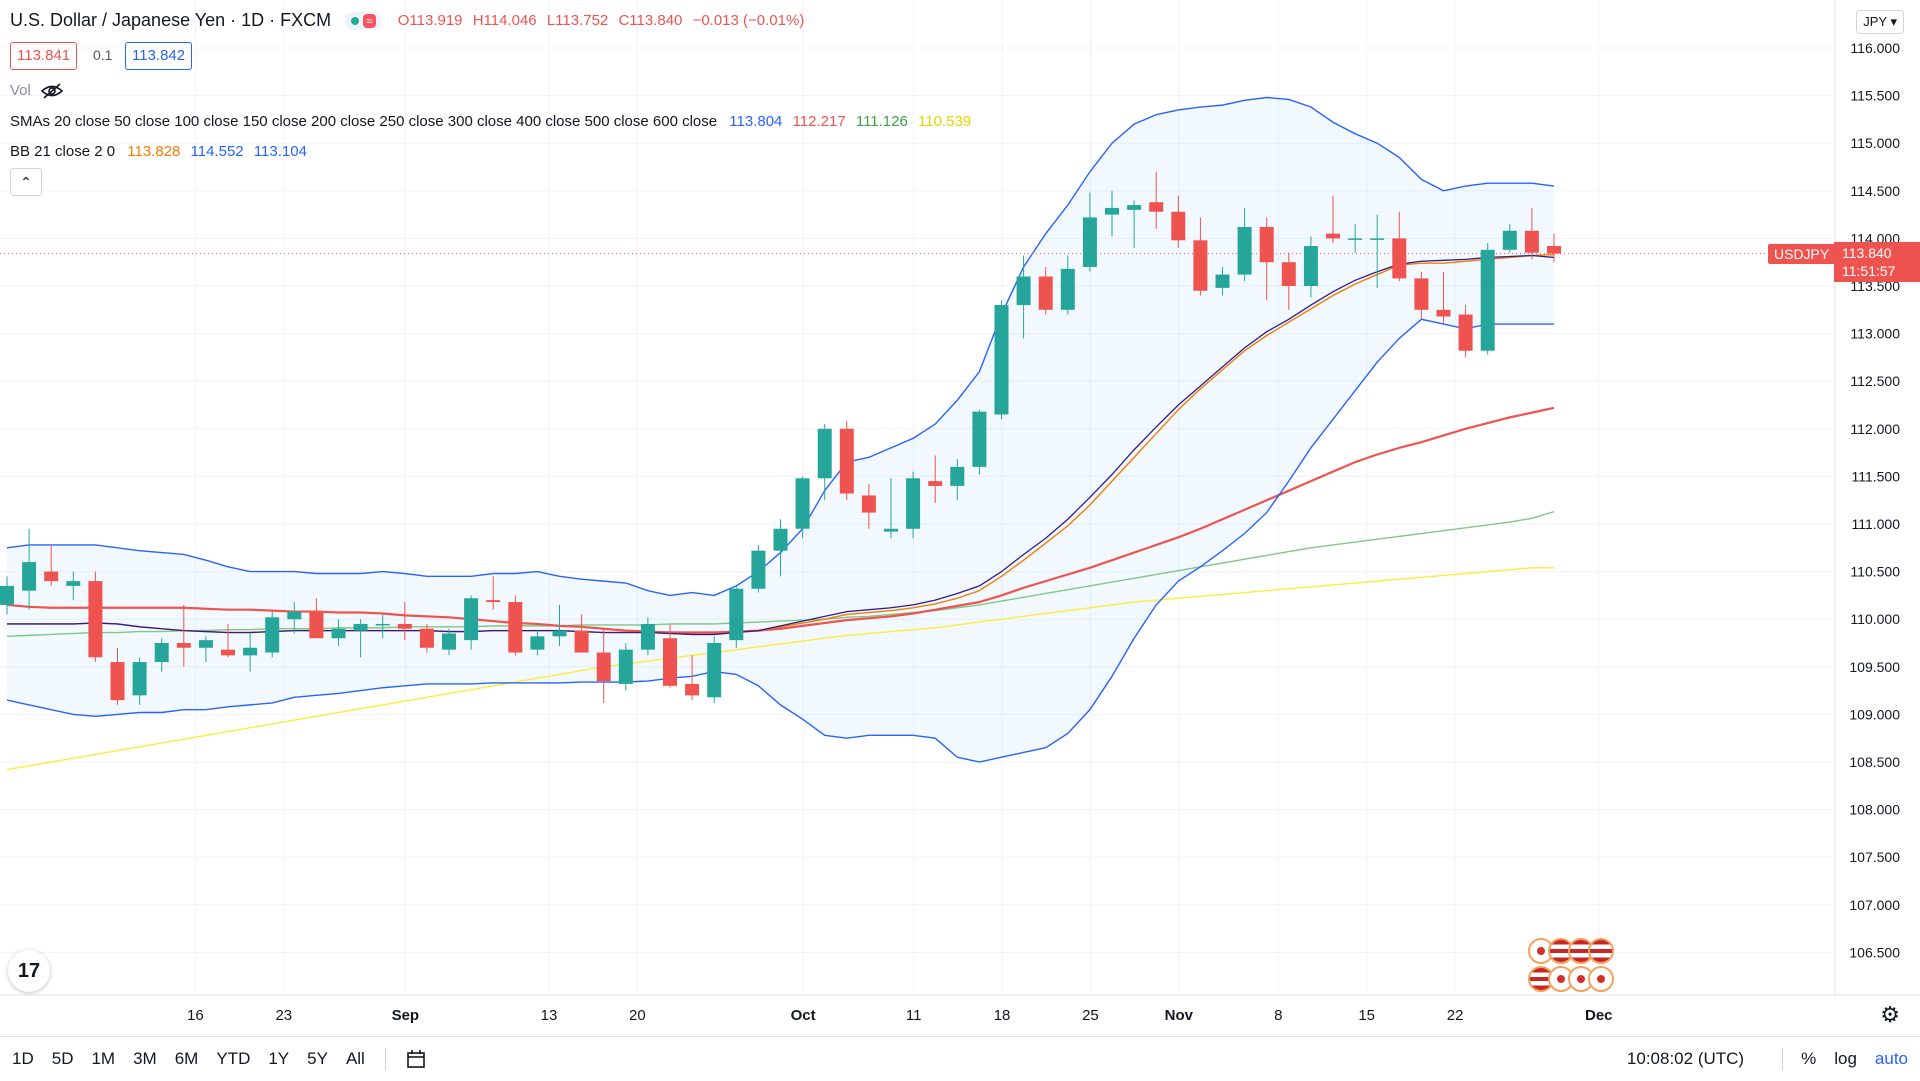  I want to click on y-tick-label: 113.000, so click(1875, 334).